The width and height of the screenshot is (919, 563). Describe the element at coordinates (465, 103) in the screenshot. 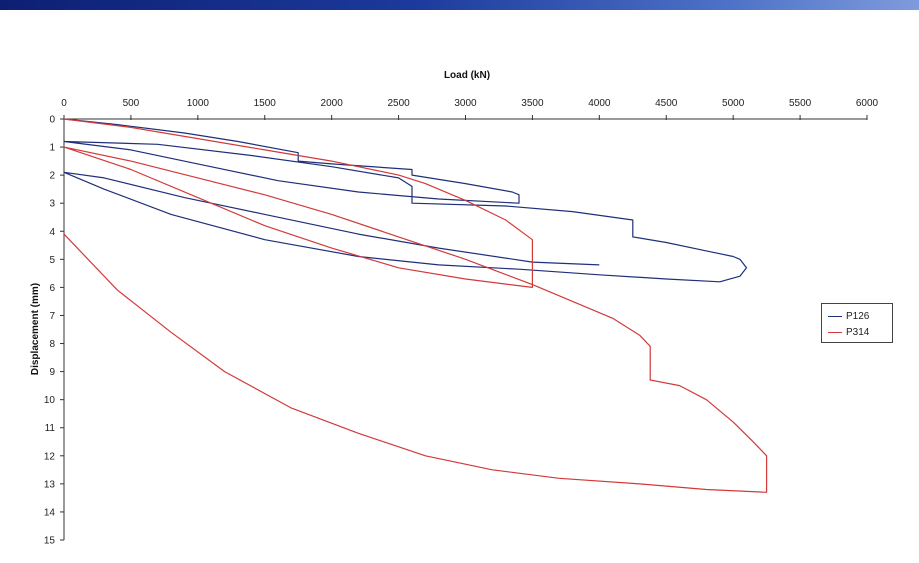

I see `x-tick-label: 3000` at that location.